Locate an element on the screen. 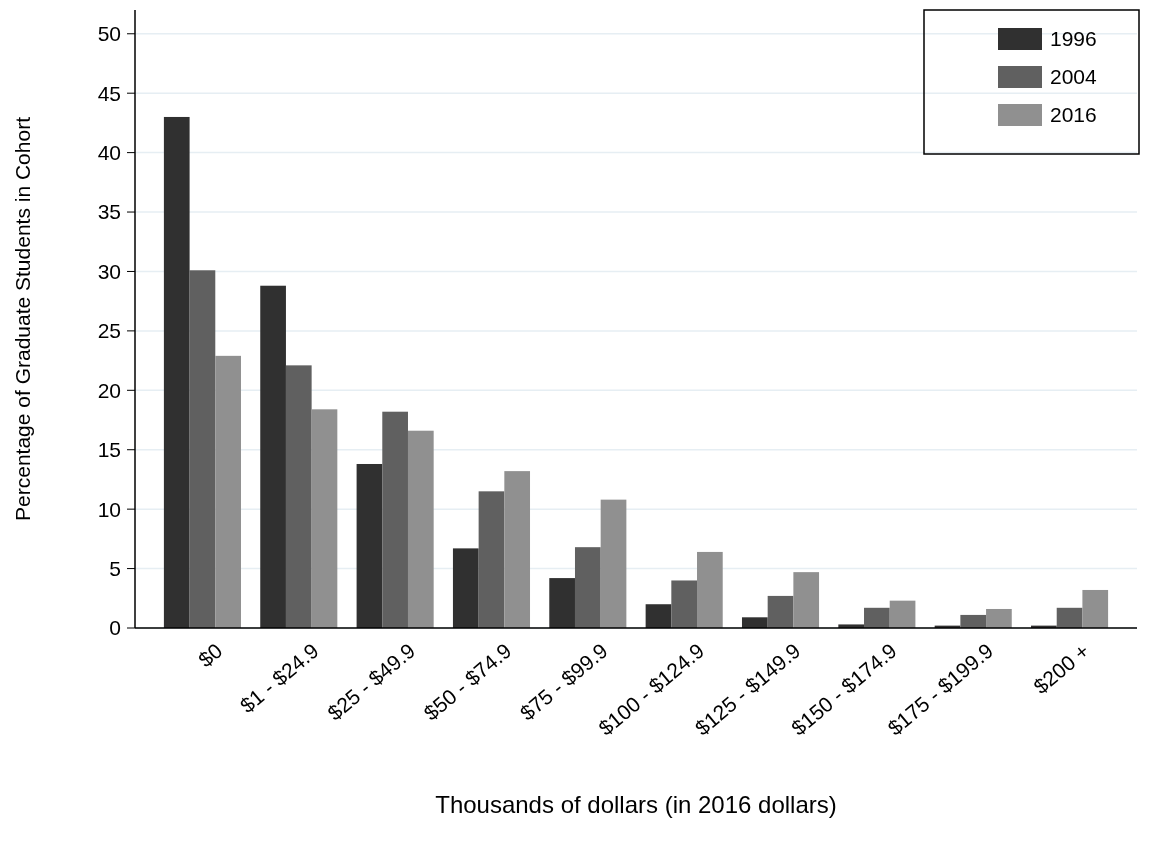 The height and width of the screenshot is (841, 1153). y-tick-label: 15 is located at coordinates (109, 450).